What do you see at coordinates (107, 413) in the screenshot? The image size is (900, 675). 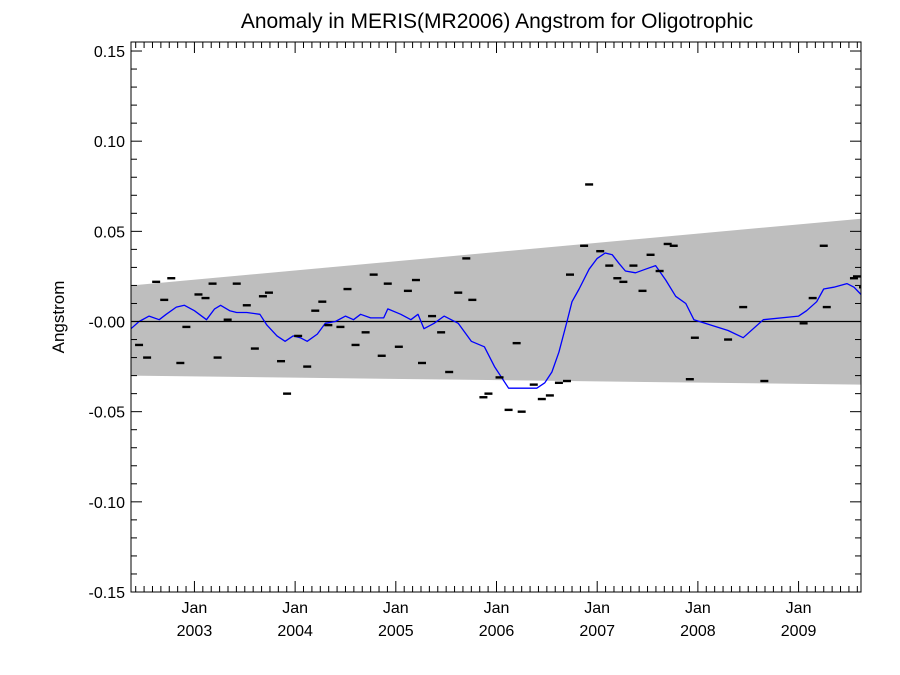 I see `y-tick-label: -0.05` at bounding box center [107, 413].